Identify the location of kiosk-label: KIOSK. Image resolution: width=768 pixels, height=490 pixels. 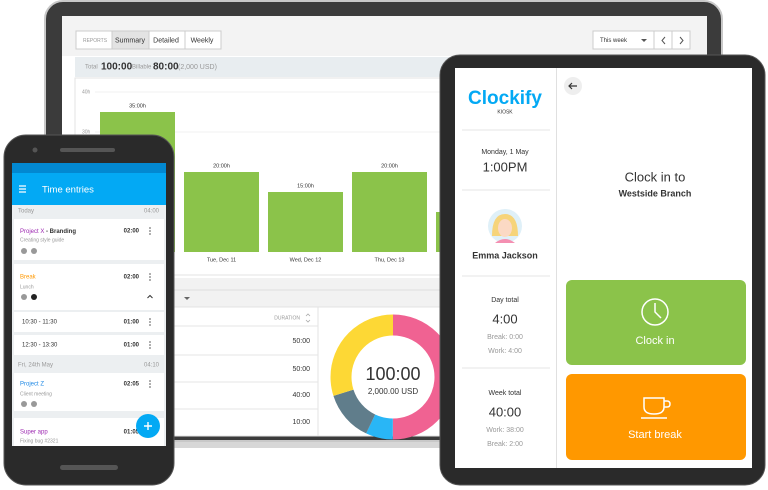
(505, 112).